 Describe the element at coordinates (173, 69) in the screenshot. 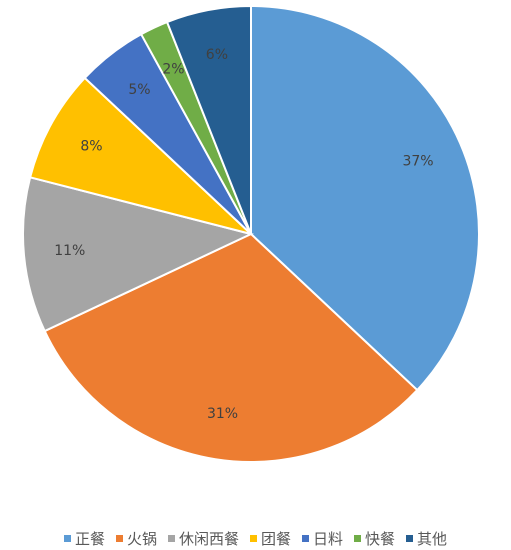

I see `pie-data-label-6: 2%` at that location.